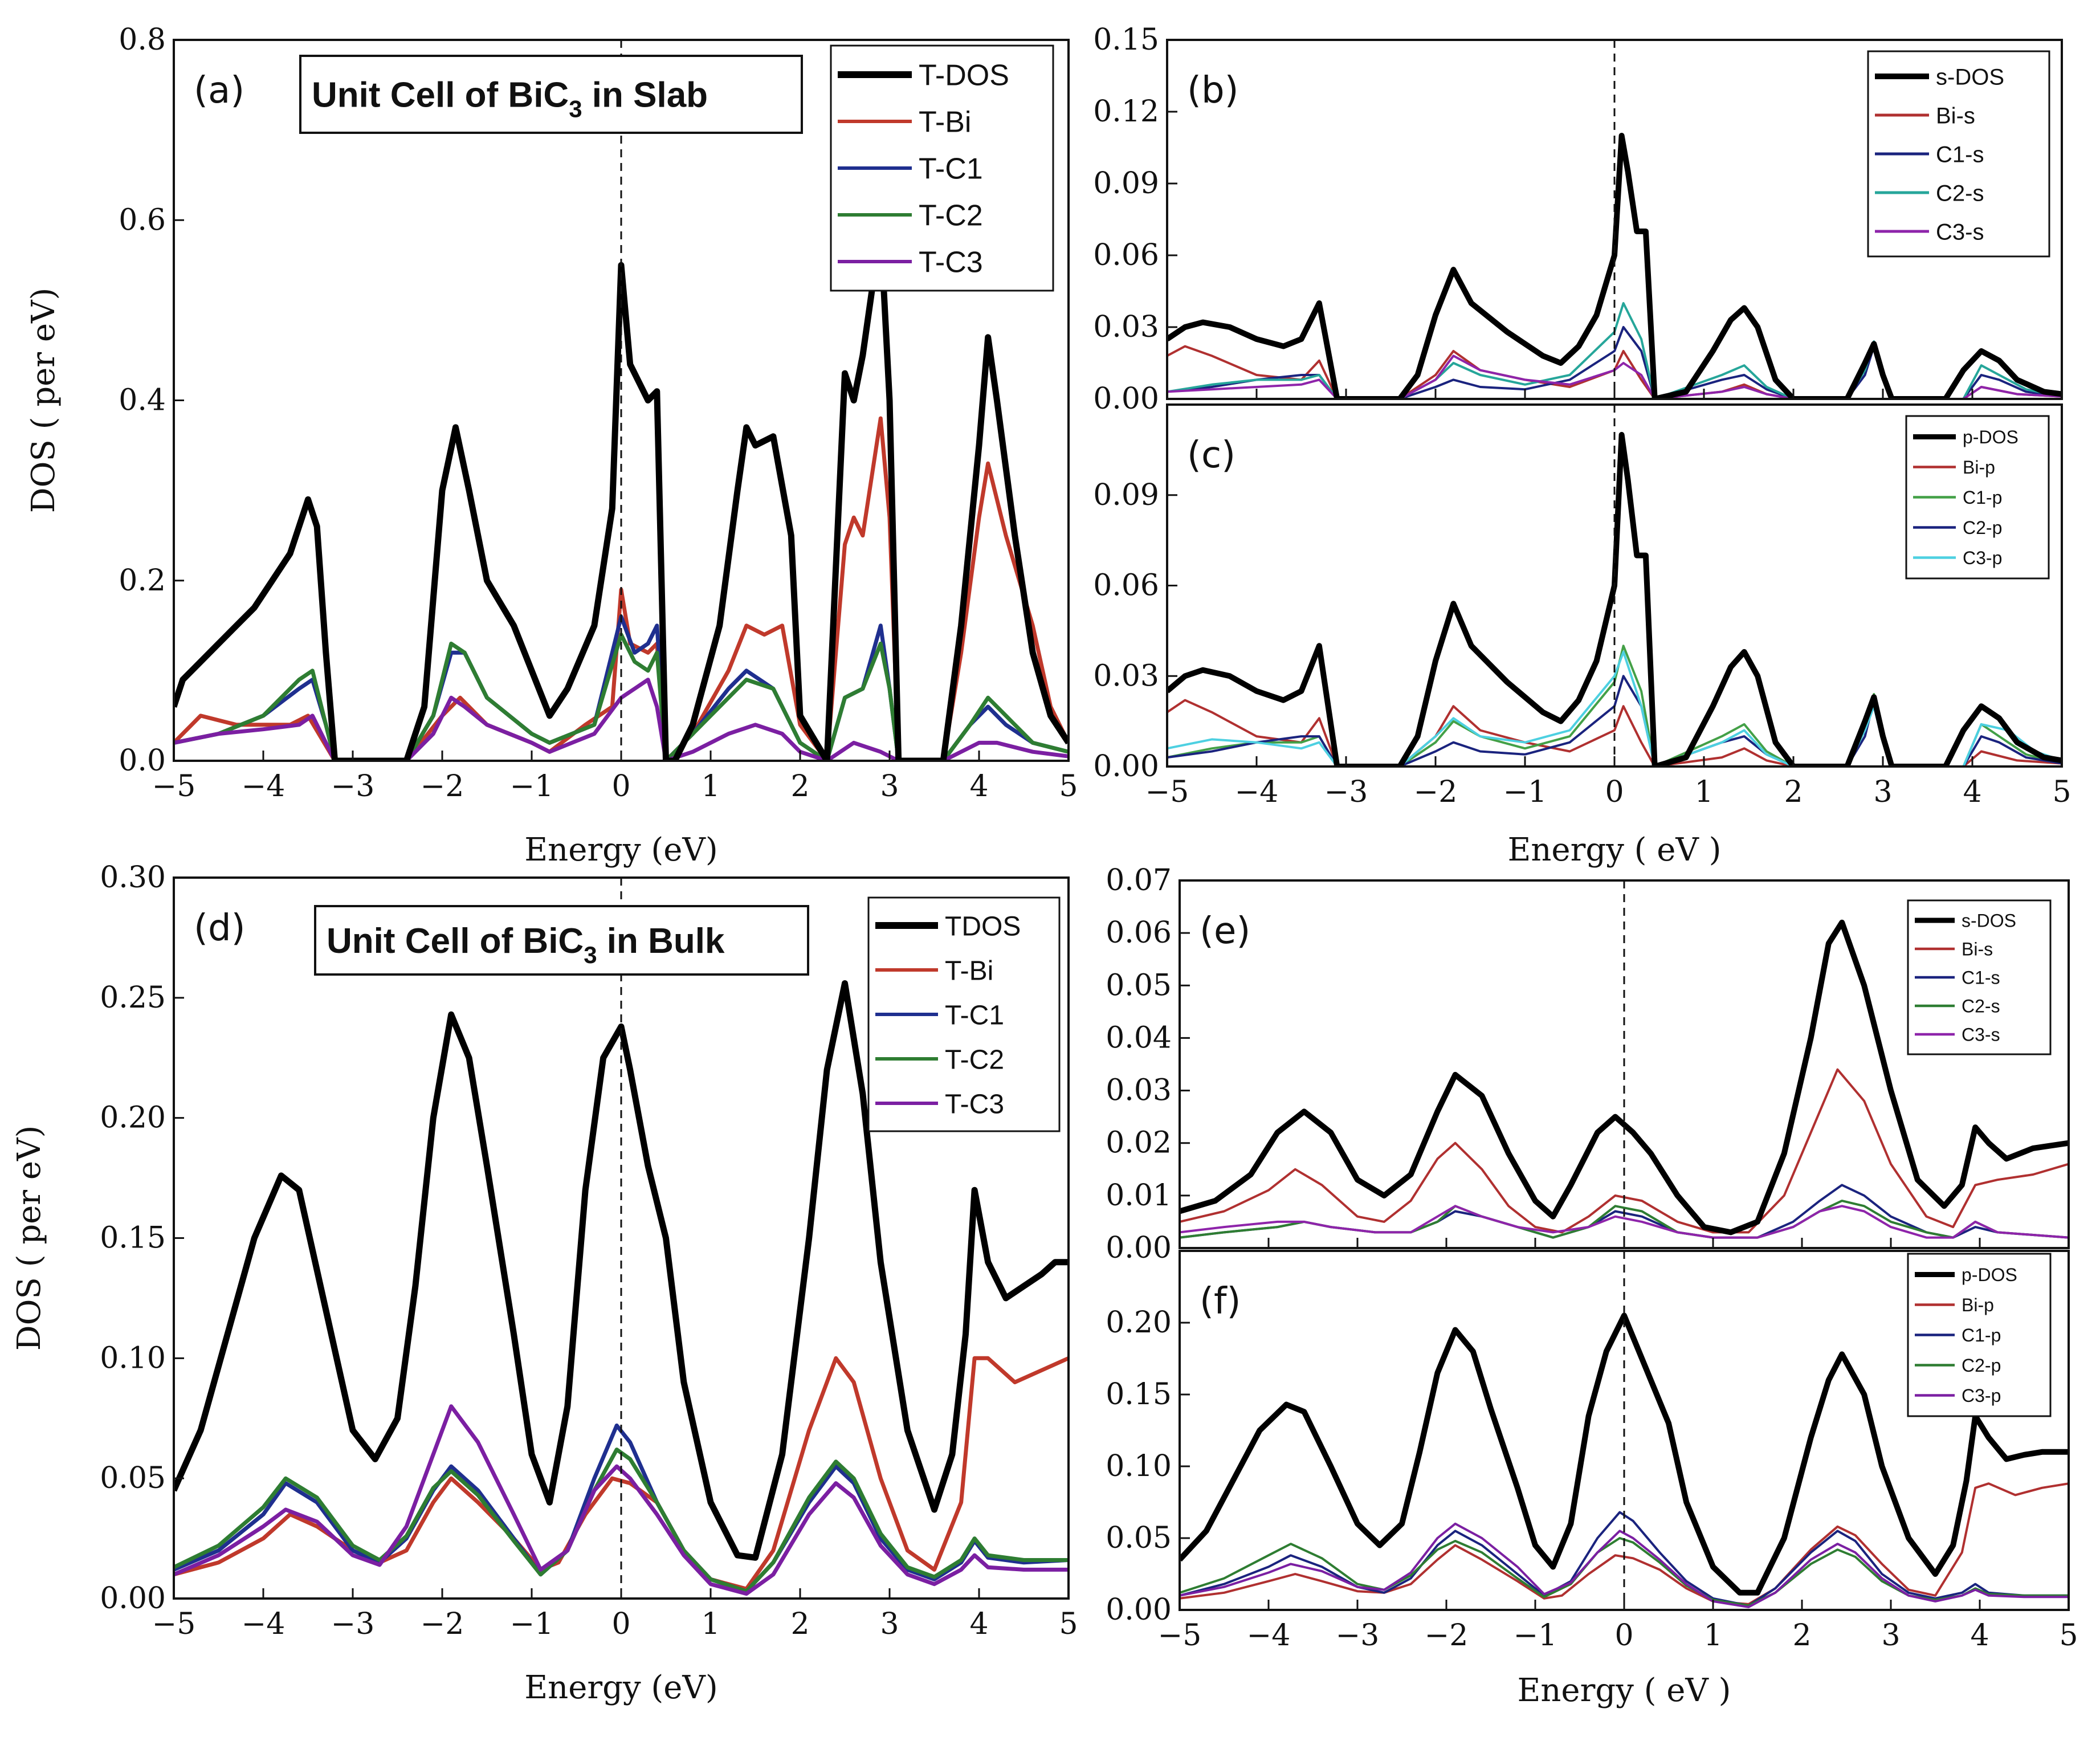  Describe the element at coordinates (220, 928) in the screenshot. I see `panel-label: (d)` at that location.